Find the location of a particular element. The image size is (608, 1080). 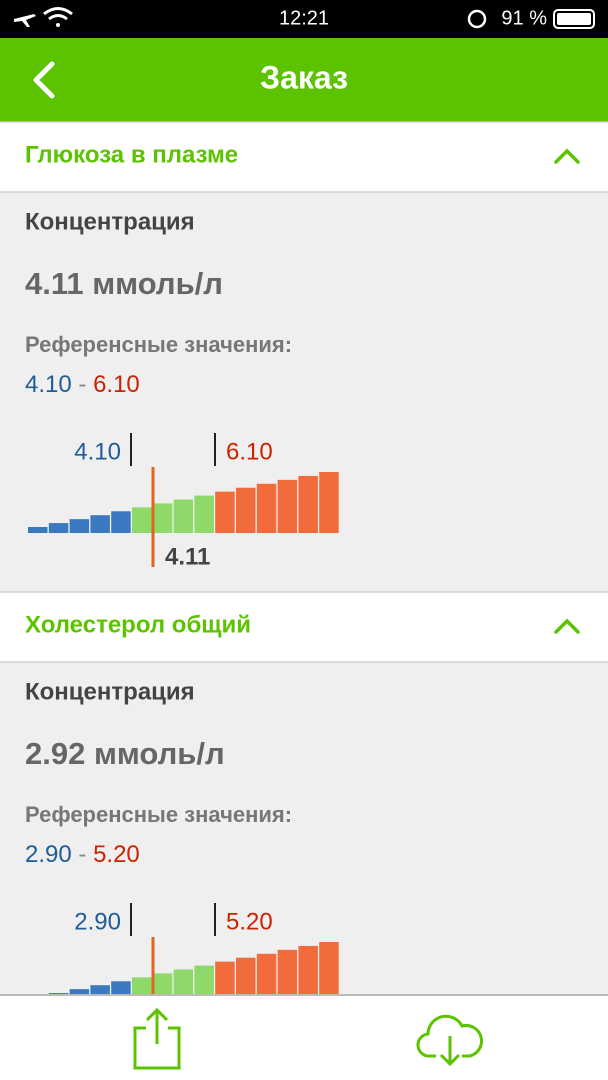

status-time: 12:21 is located at coordinates (304, 18).